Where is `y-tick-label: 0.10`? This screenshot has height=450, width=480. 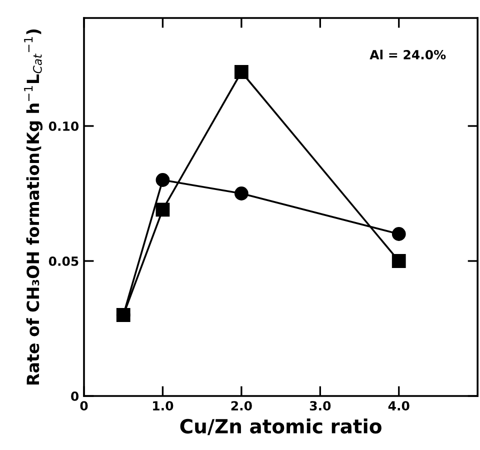 y-tick-label: 0.10 is located at coordinates (63, 126).